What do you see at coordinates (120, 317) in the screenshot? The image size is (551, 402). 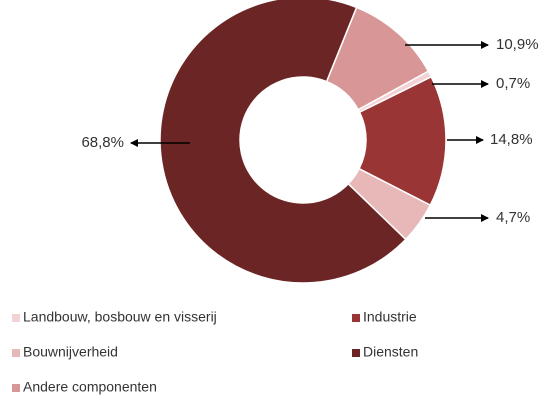 I see `legend-label: Landbouw, bosbouw en visserij` at bounding box center [120, 317].